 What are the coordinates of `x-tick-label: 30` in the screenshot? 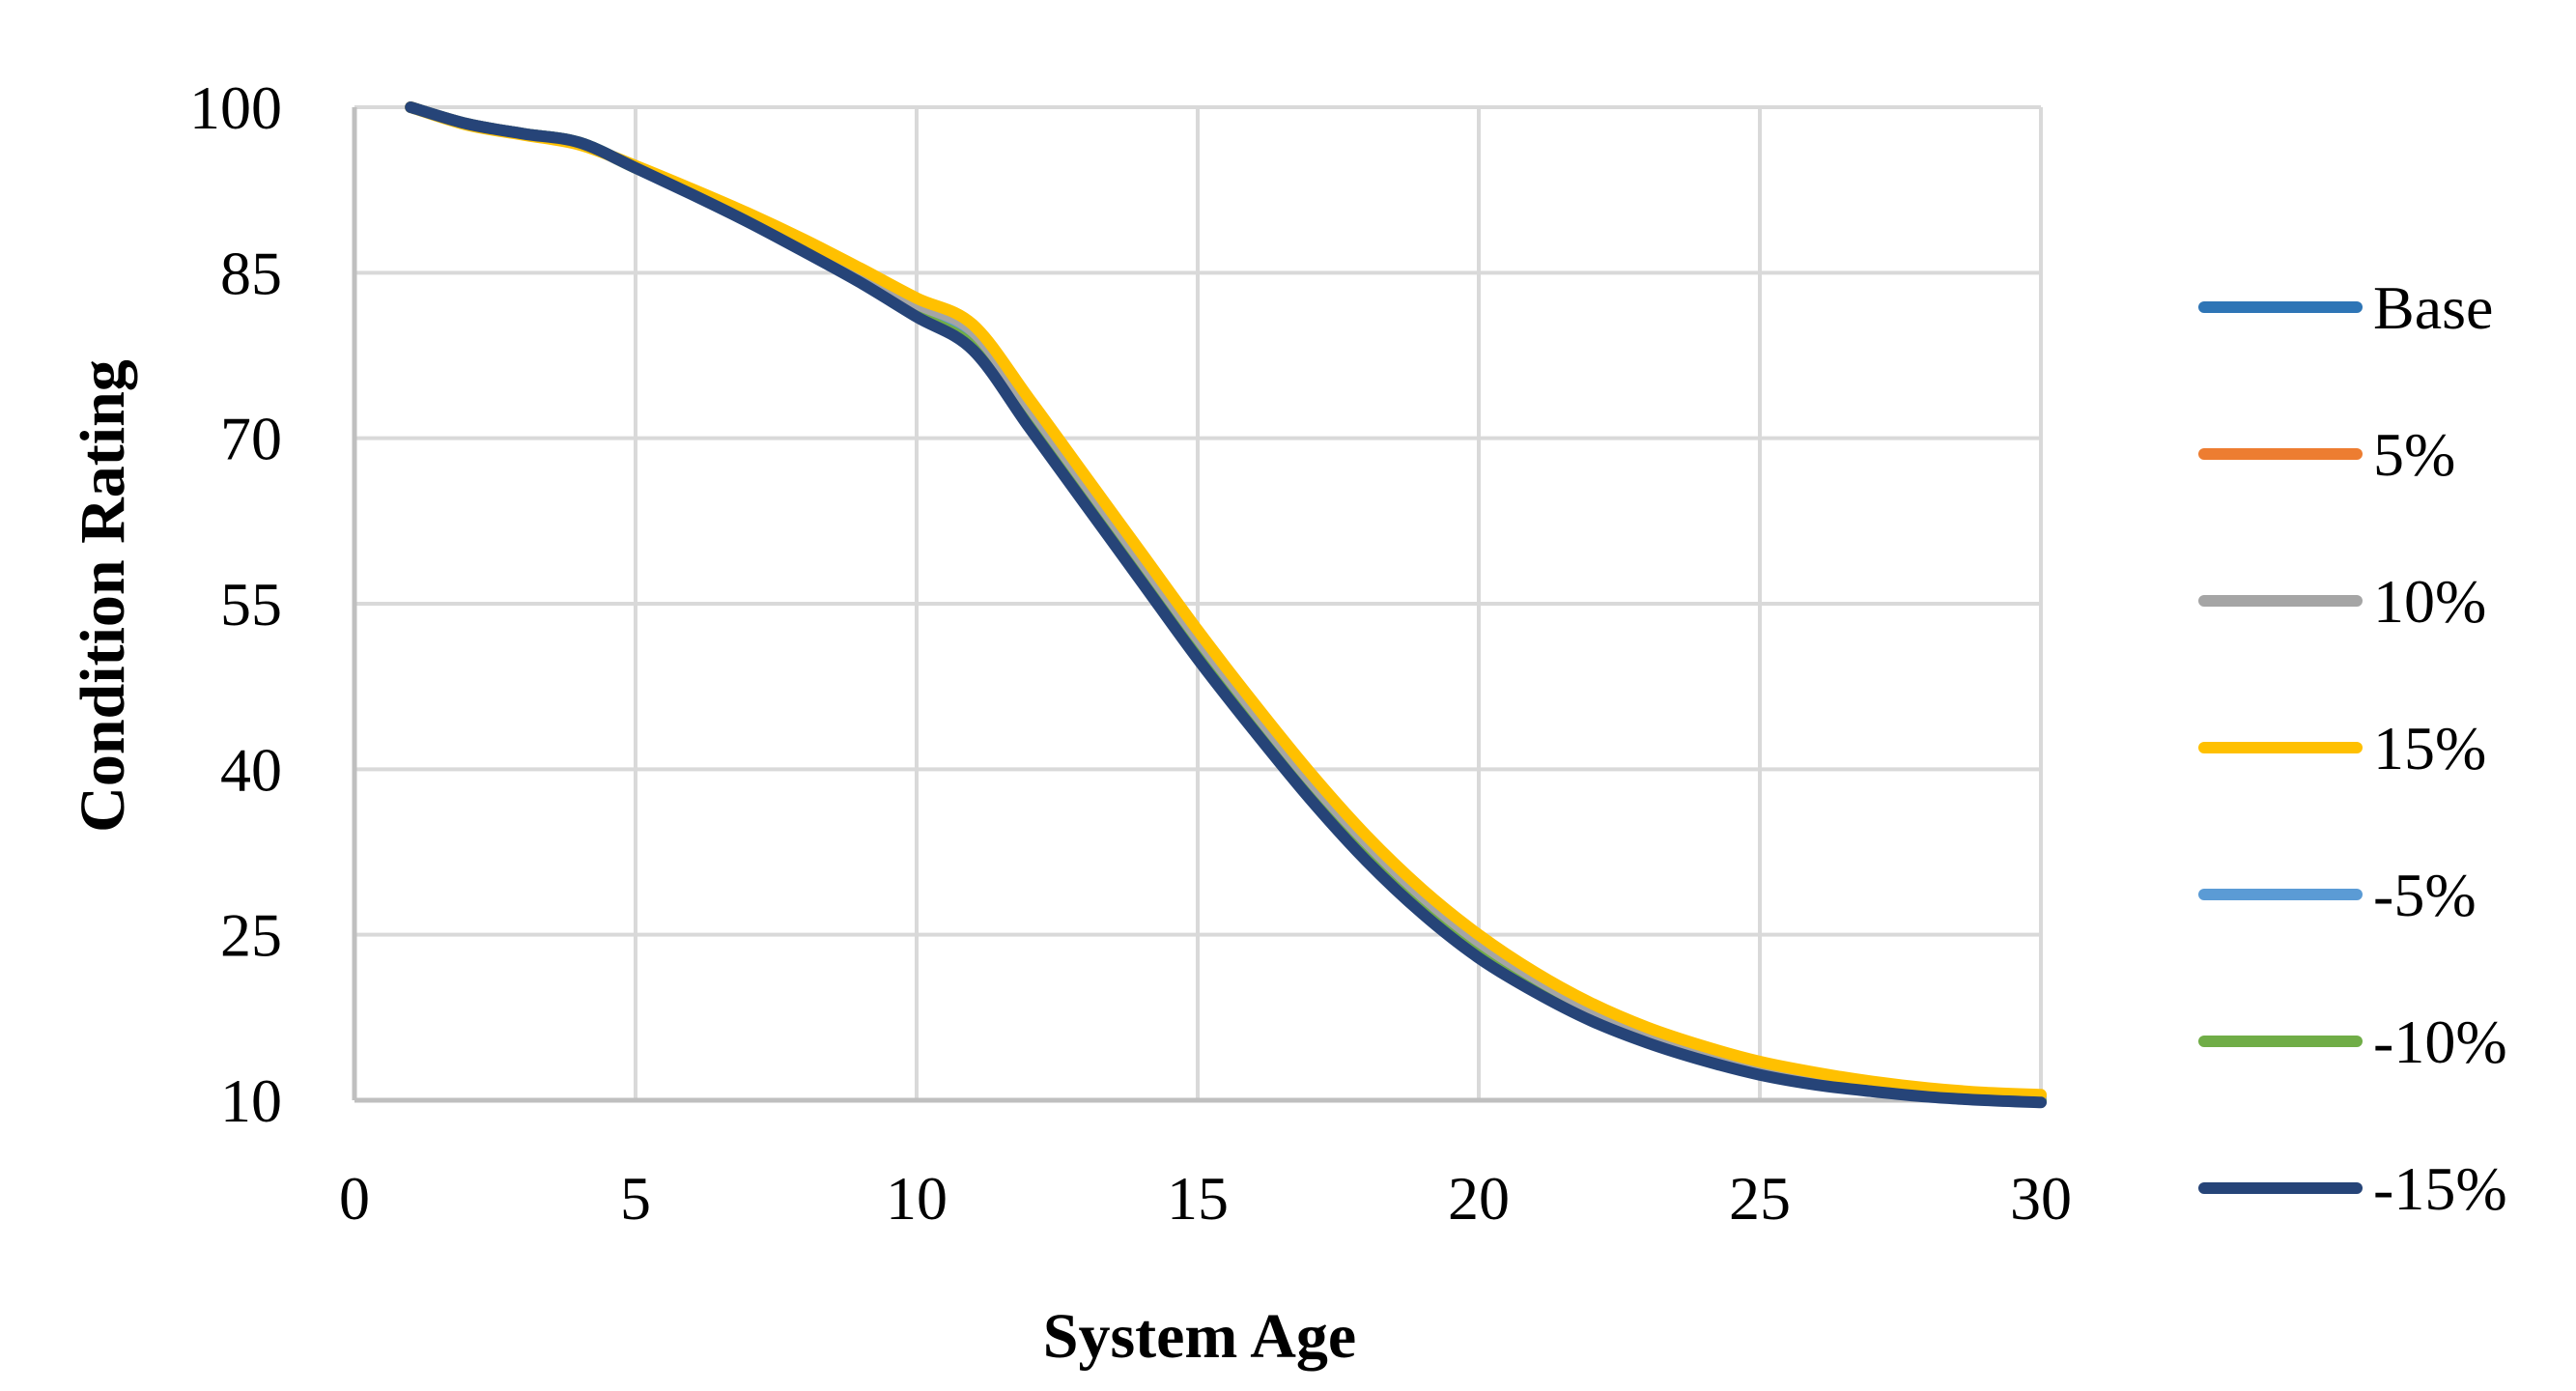 It's located at (2041, 1198).